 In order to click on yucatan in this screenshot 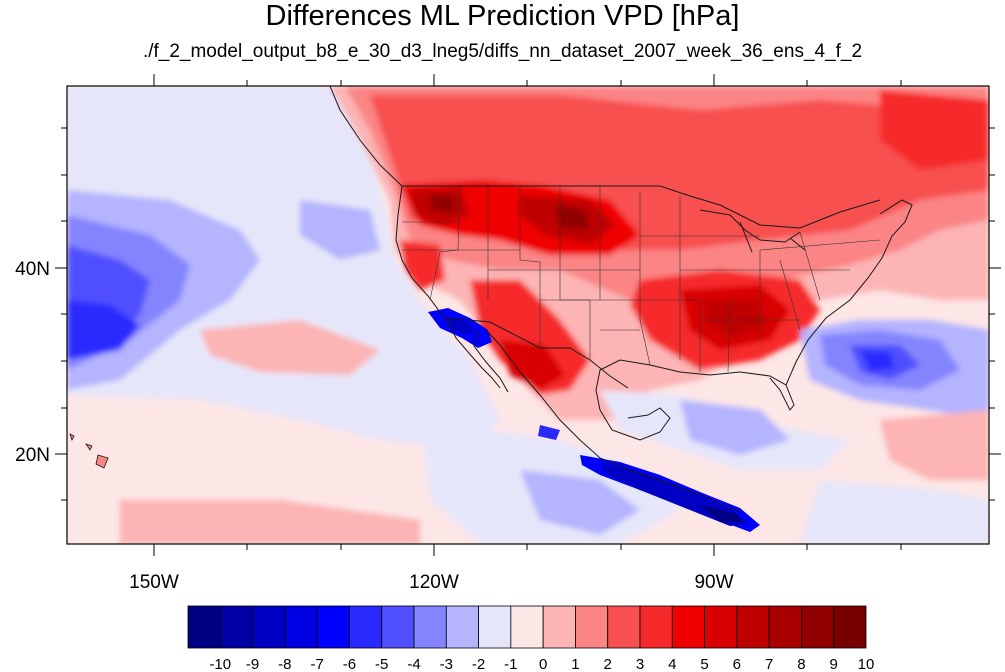, I will do `click(635, 424)`.